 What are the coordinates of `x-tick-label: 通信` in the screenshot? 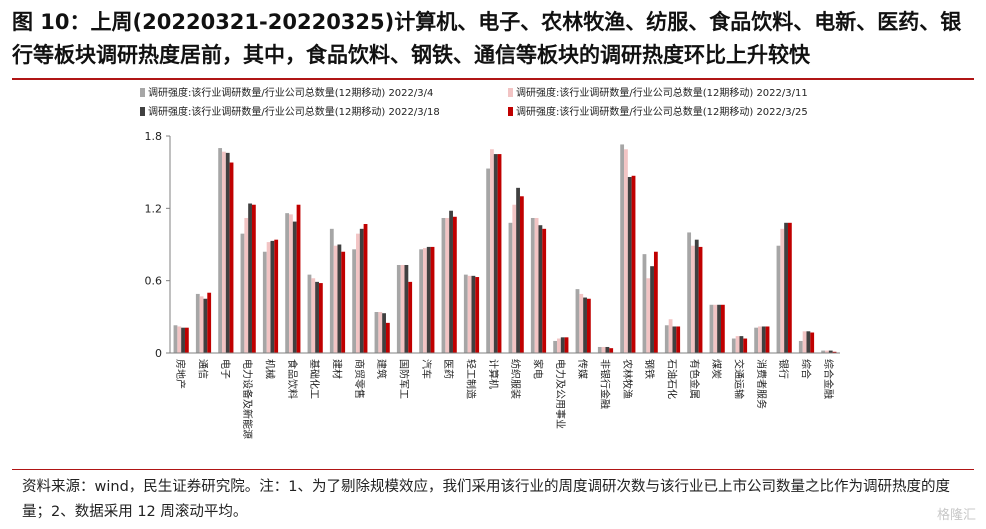 It's located at (203, 369).